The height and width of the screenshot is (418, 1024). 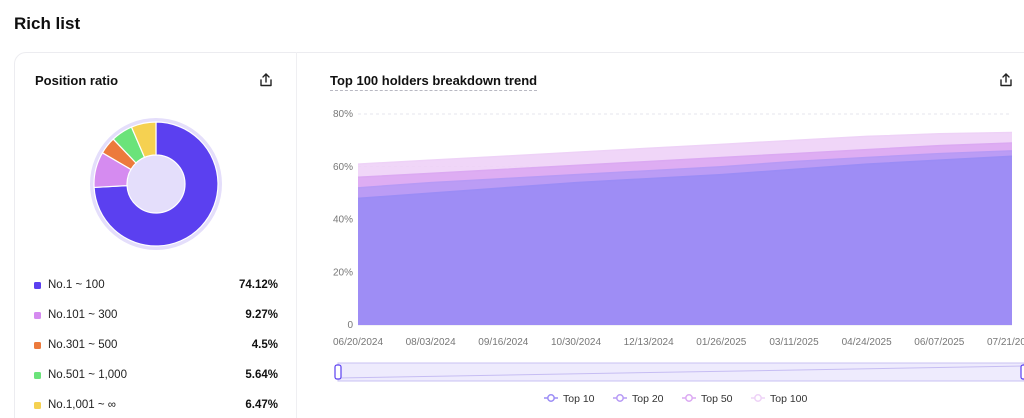 What do you see at coordinates (794, 342) in the screenshot?
I see `x-tick-label: 03/11/2025` at bounding box center [794, 342].